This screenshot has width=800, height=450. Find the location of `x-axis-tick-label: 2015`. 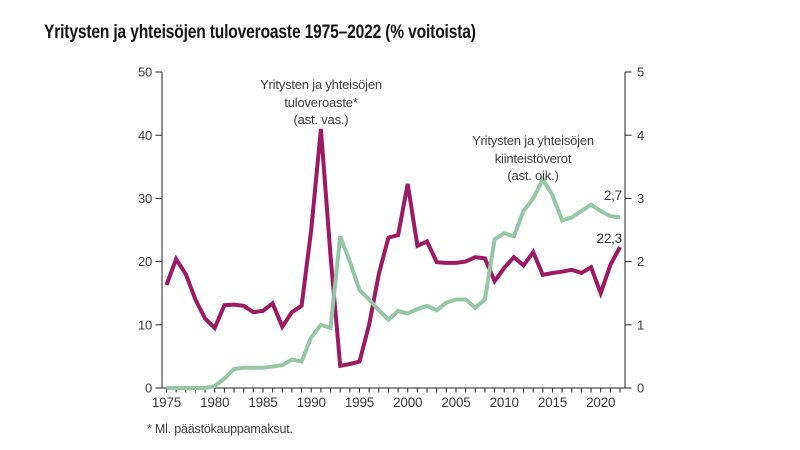

x-axis-tick-label: 2015 is located at coordinates (552, 402).